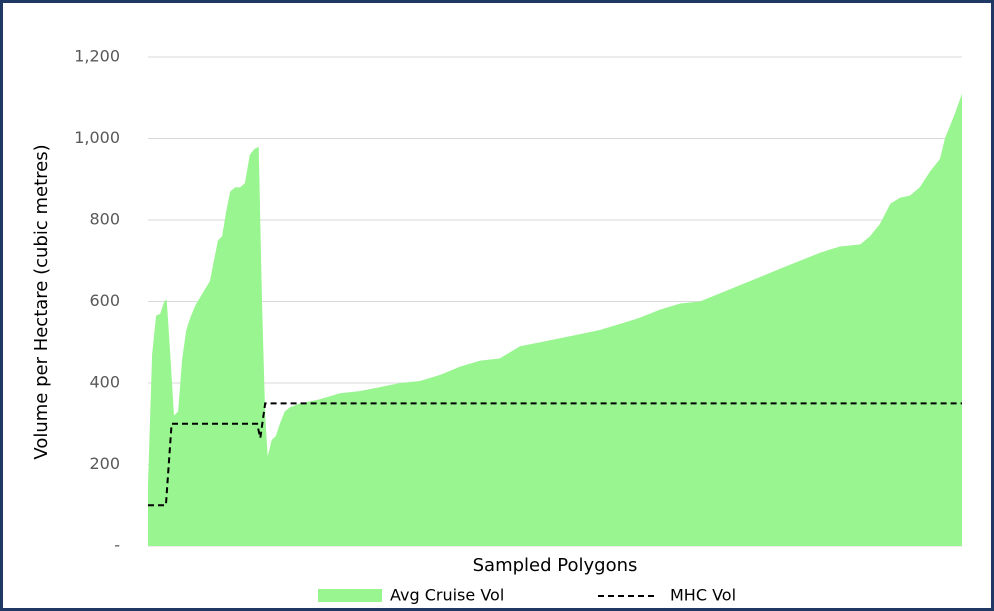 Image resolution: width=994 pixels, height=611 pixels. Describe the element at coordinates (703, 595) in the screenshot. I see `legend-label: MHC Vol` at that location.